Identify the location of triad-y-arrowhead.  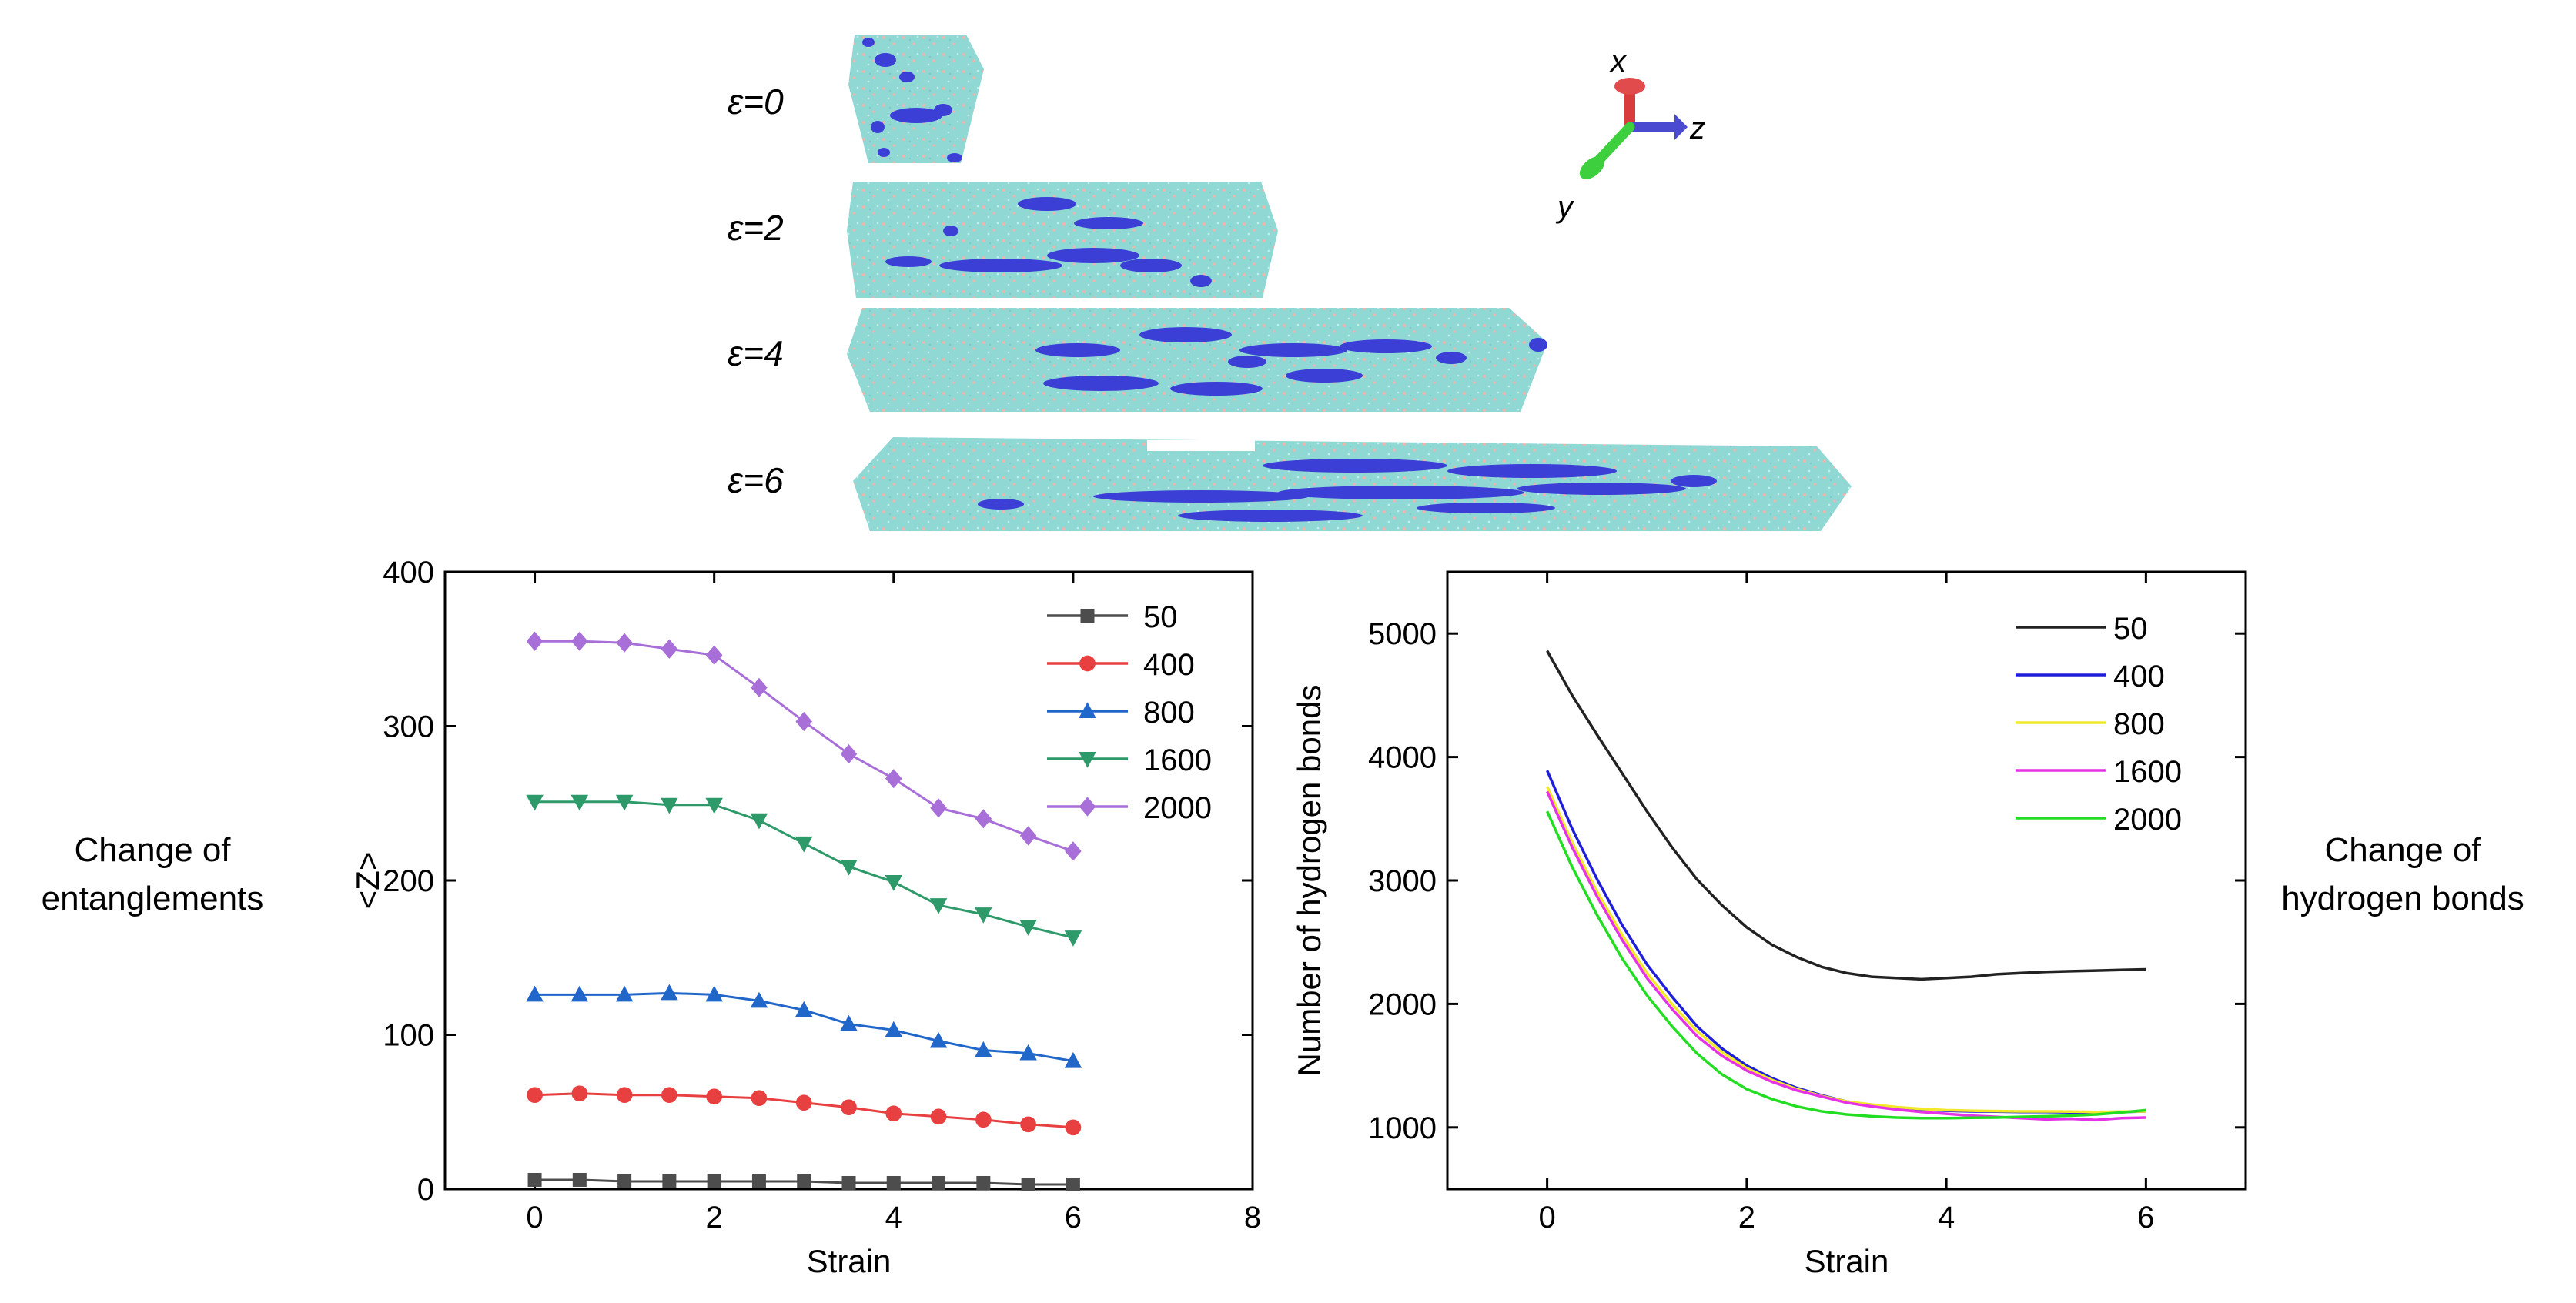
(1592, 167).